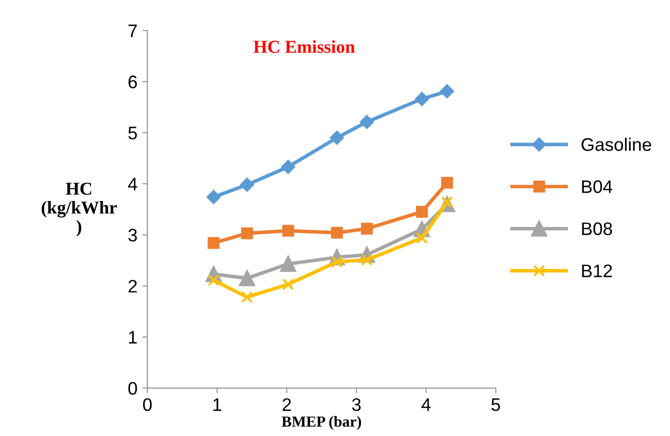 This screenshot has width=670, height=436. What do you see at coordinates (147, 405) in the screenshot?
I see `x-tick-label: 0` at bounding box center [147, 405].